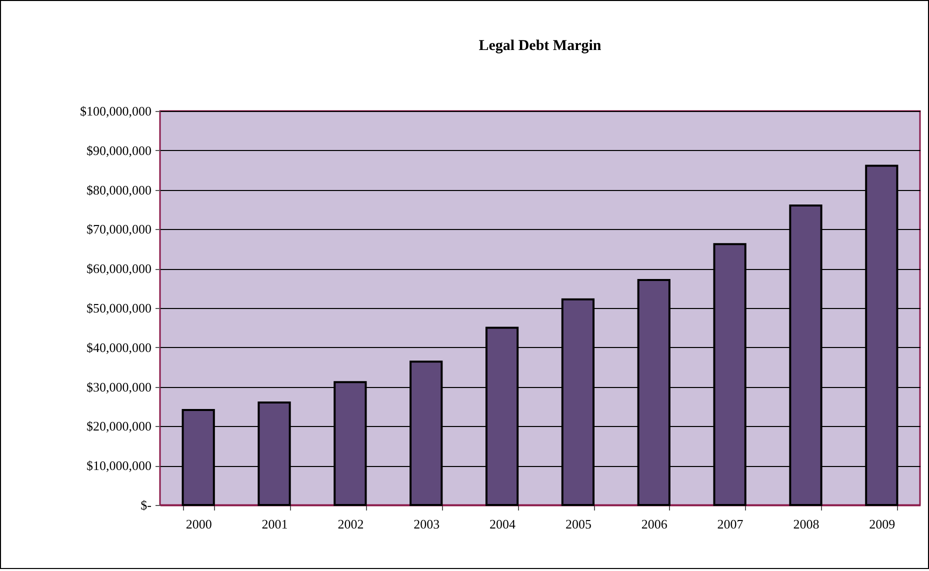  I want to click on y-tick-label: $-, so click(146, 505).